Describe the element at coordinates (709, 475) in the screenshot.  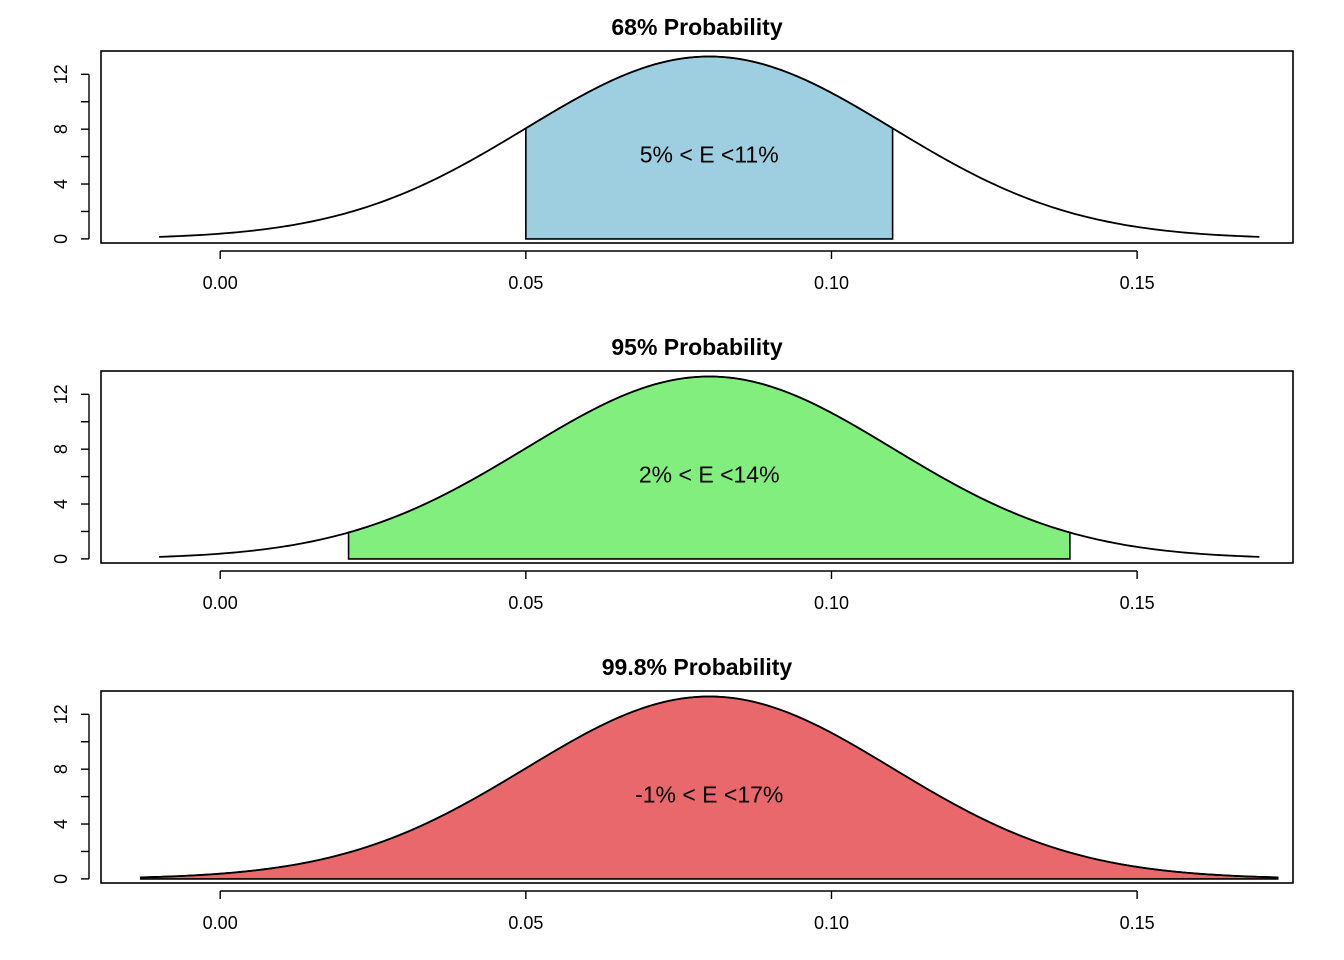
I see `interval-annotation: 2% < E <14%` at that location.